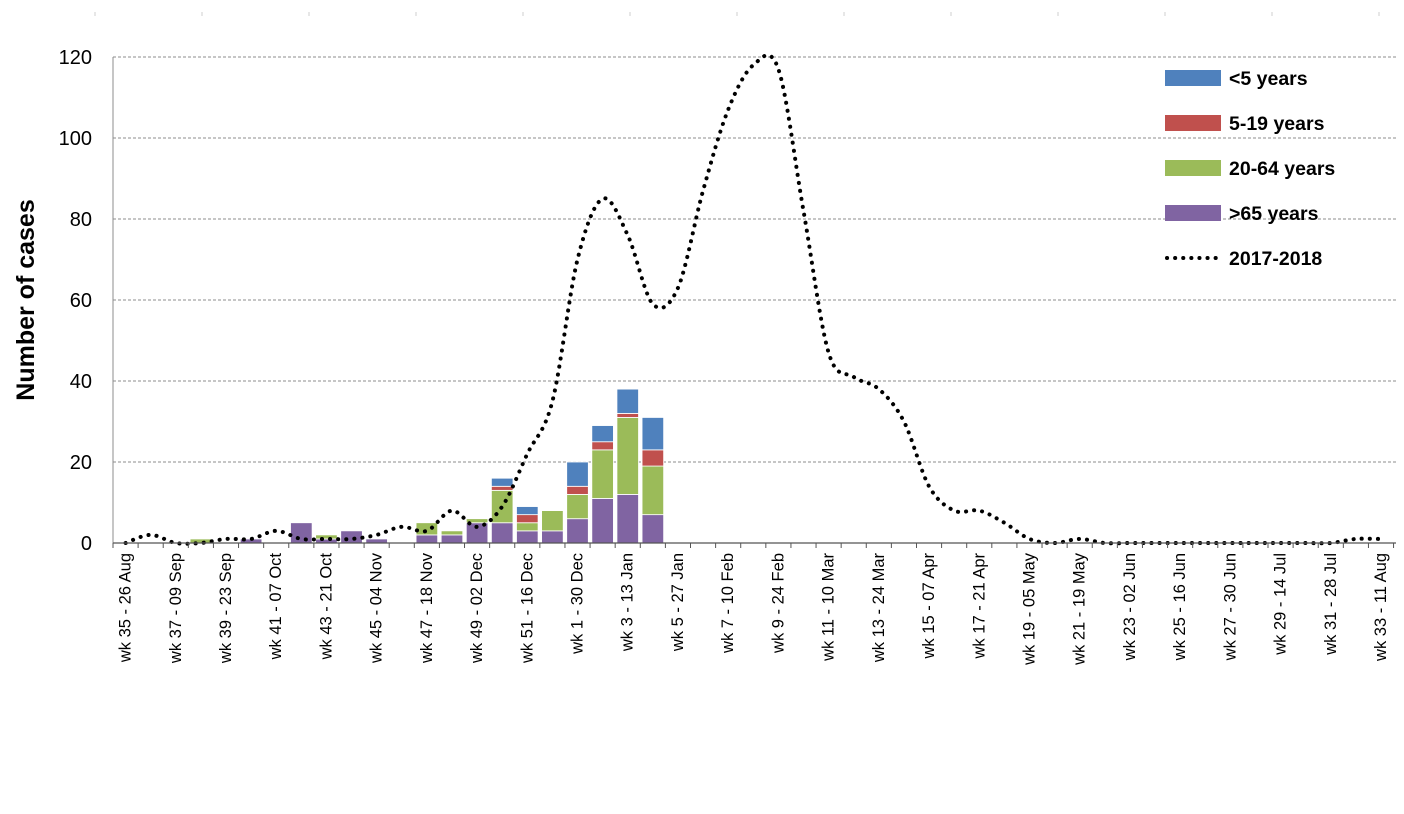 The width and height of the screenshot is (1404, 814). What do you see at coordinates (1331, 604) in the screenshot?
I see `x-tick-label: wk 31 - 28 Jul` at bounding box center [1331, 604].